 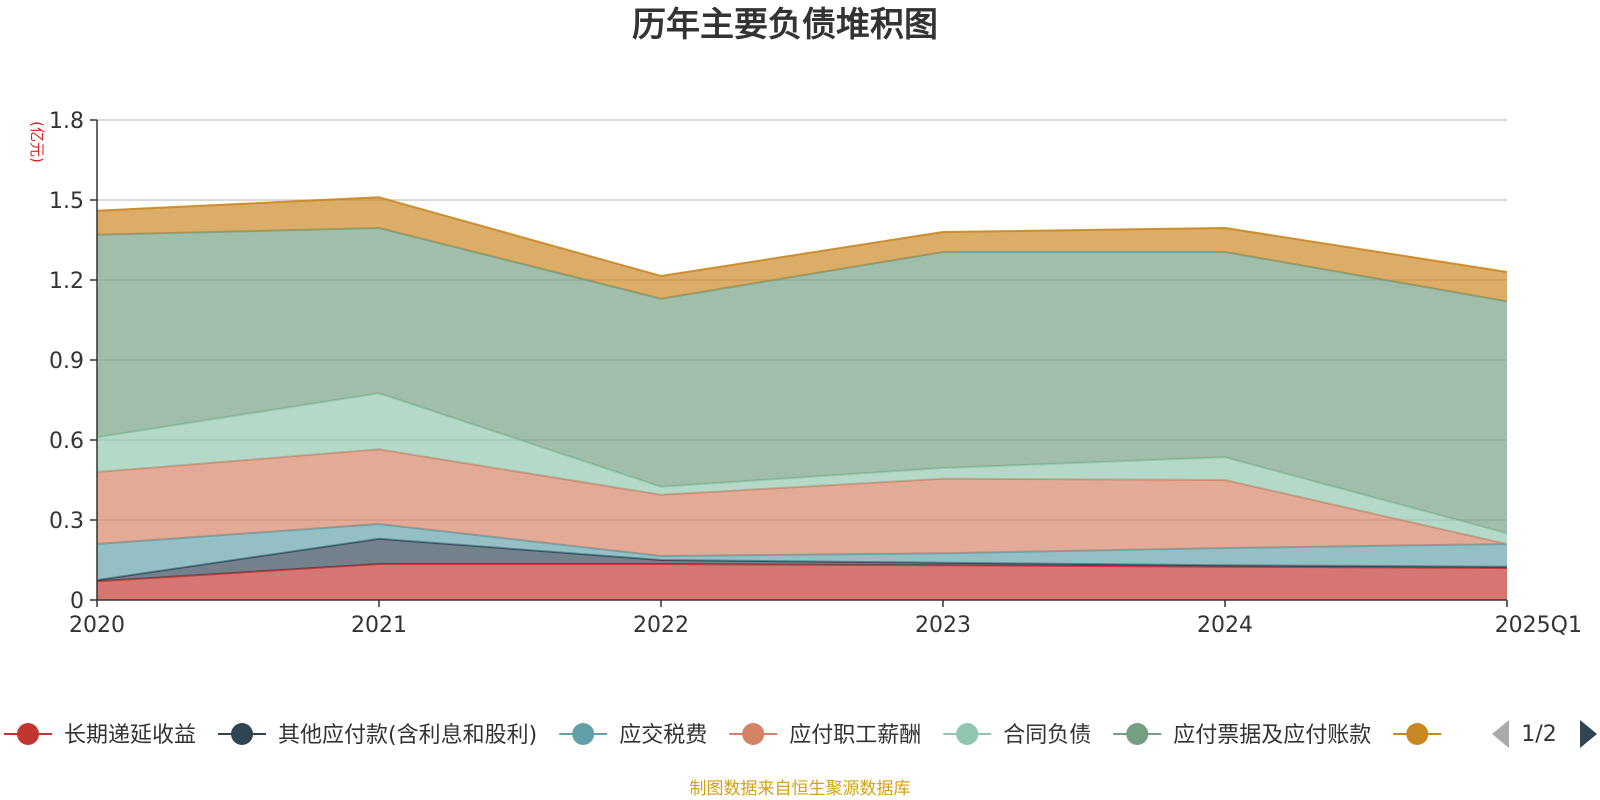 I want to click on x-tick-label: 2020, so click(x=97, y=625).